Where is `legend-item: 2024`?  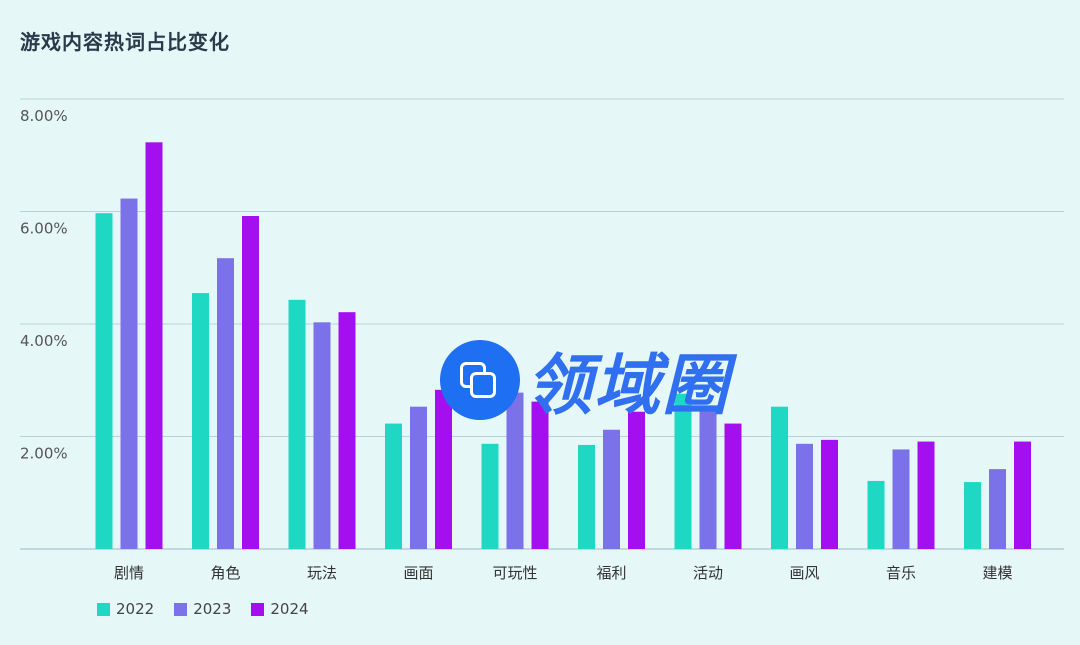 legend-item: 2024 is located at coordinates (280, 609).